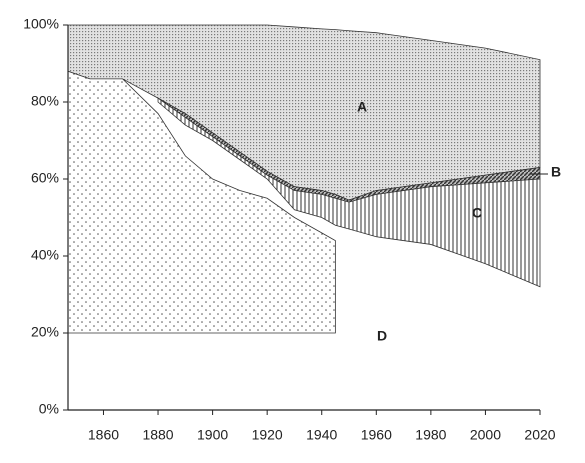 The image size is (585, 463). What do you see at coordinates (41, 24) in the screenshot?
I see `y-tick-label: 100%` at bounding box center [41, 24].